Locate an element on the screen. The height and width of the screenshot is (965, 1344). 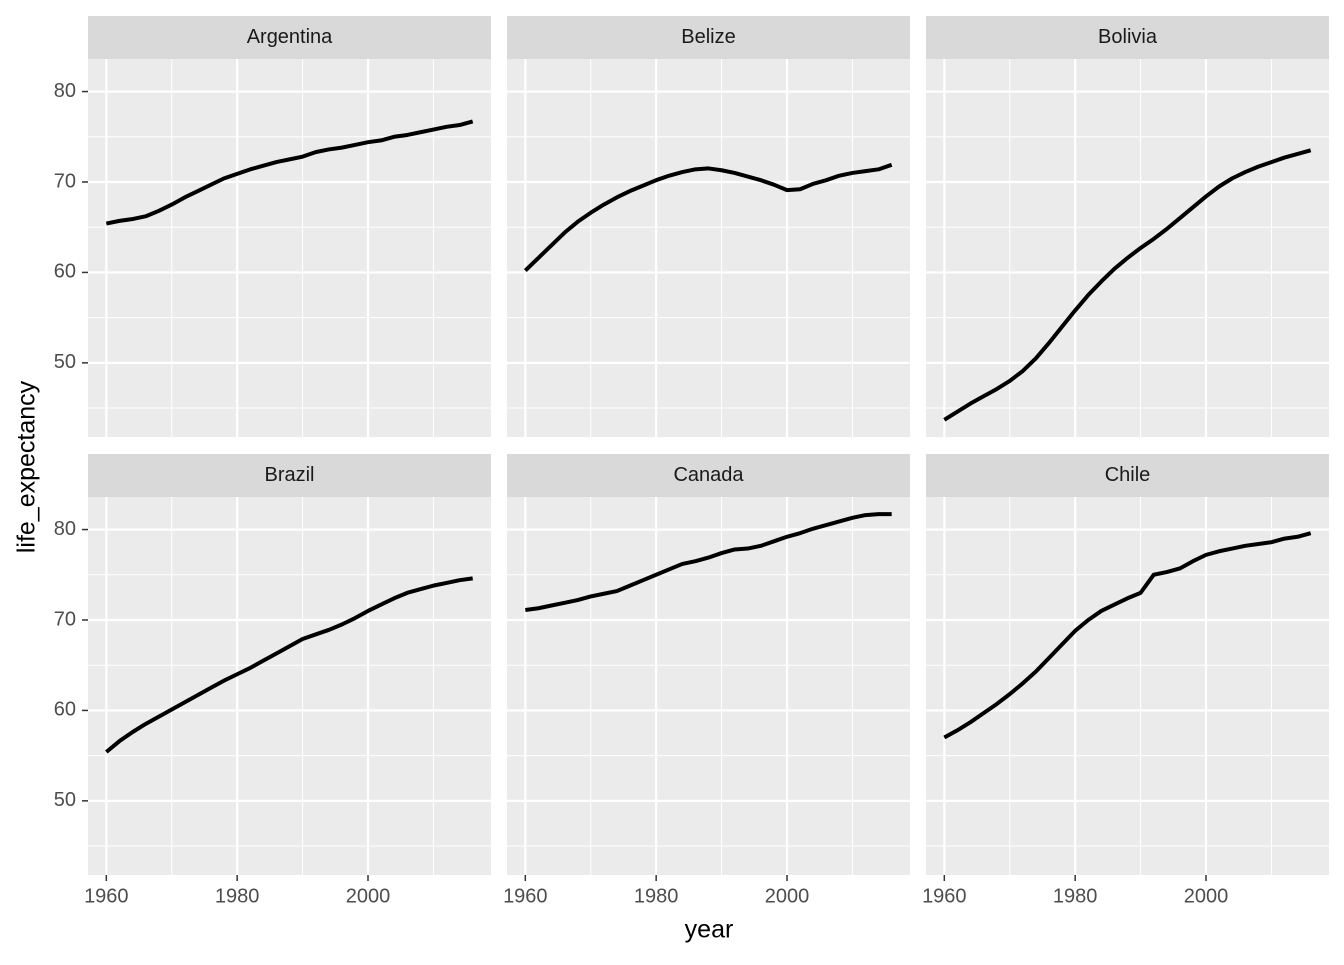
strip-label: Chile is located at coordinates (1128, 475).